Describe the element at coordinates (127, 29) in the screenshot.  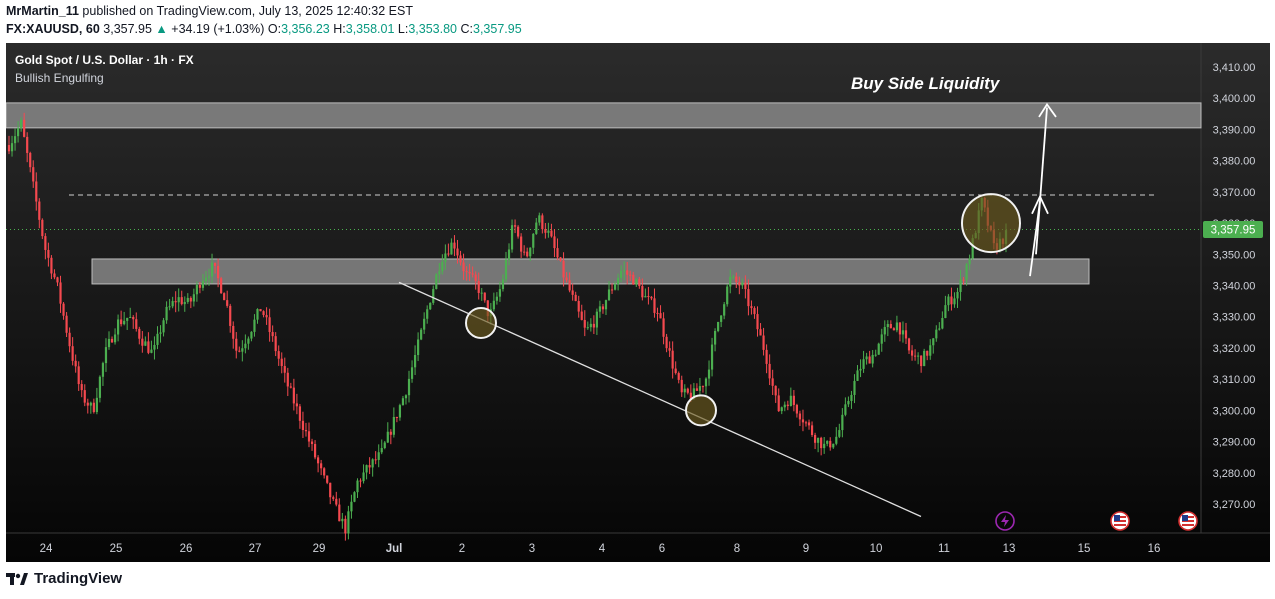
I see `last-price: 3,357.95` at that location.